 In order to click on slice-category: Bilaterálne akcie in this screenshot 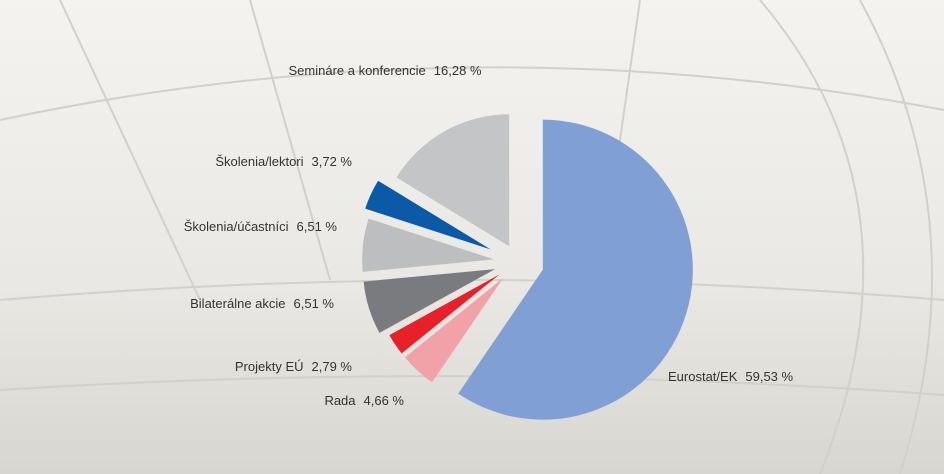, I will do `click(237, 303)`.